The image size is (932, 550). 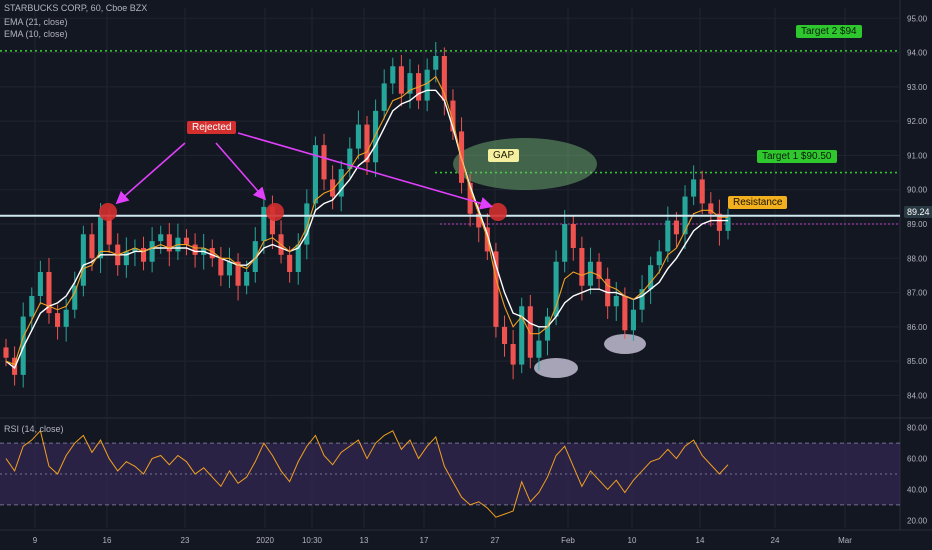 I want to click on time-tick-label: 10:30, so click(x=312, y=540).